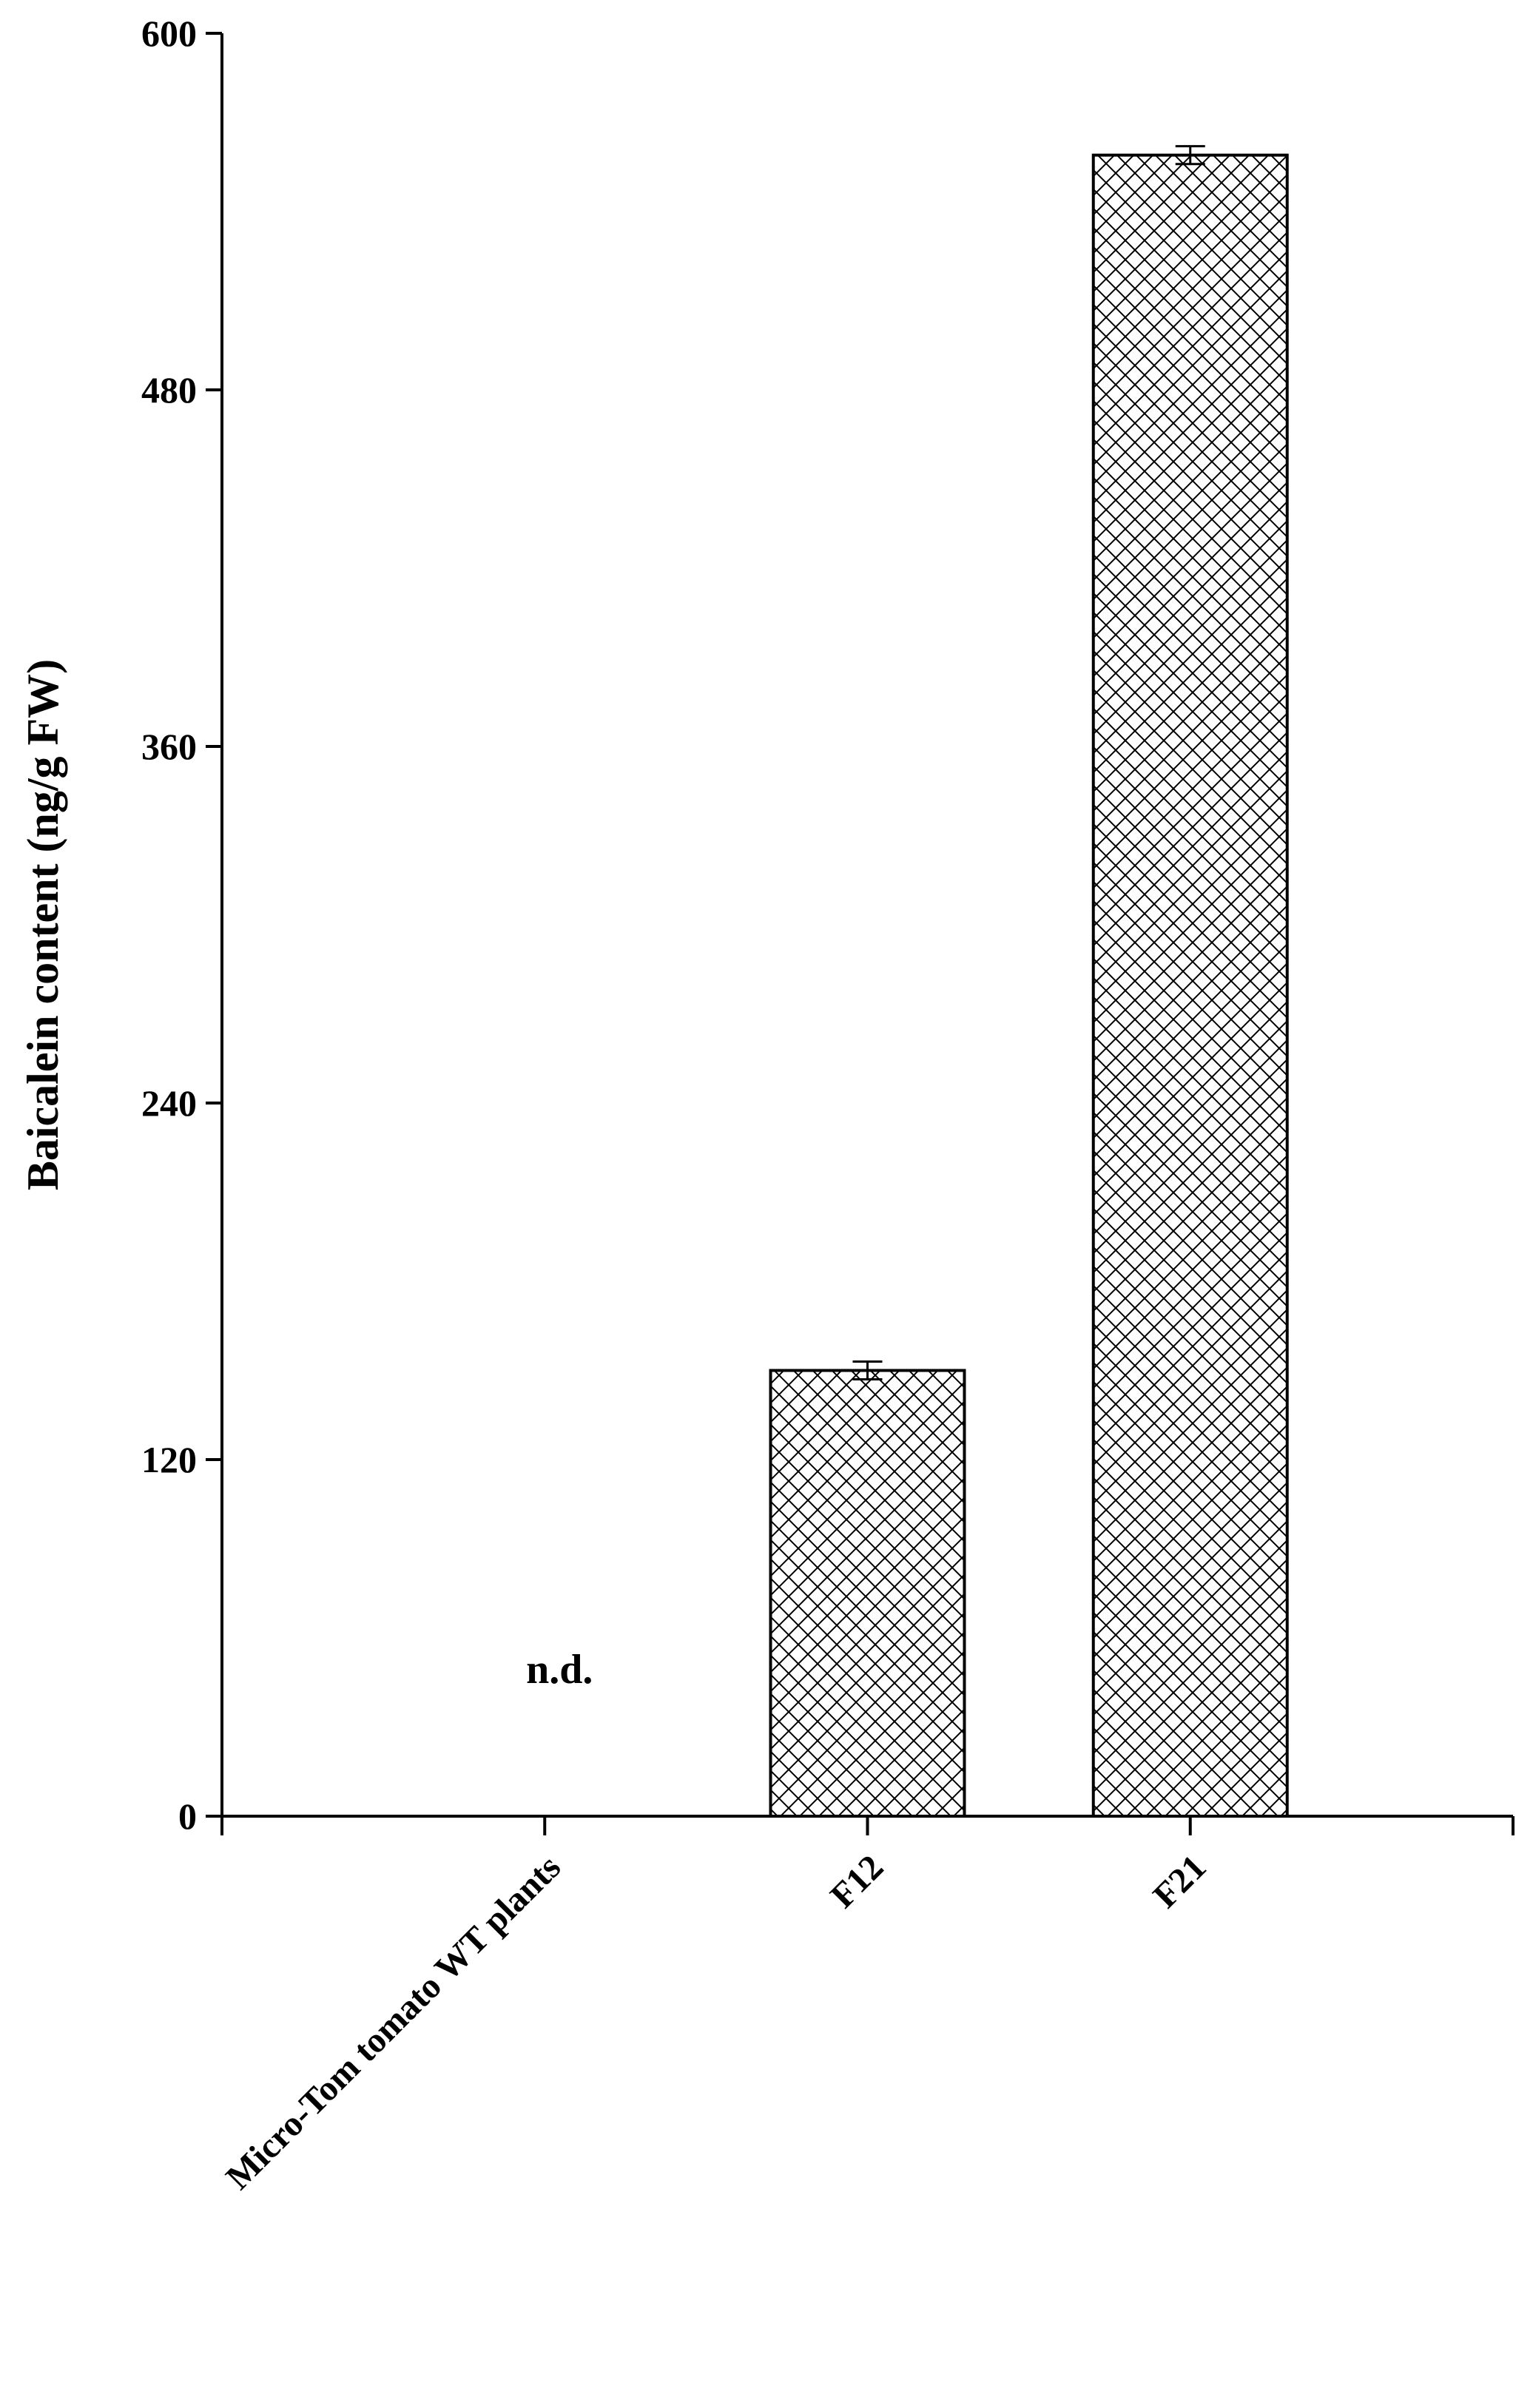  Describe the element at coordinates (169, 746) in the screenshot. I see `y-tick-label: 360` at that location.